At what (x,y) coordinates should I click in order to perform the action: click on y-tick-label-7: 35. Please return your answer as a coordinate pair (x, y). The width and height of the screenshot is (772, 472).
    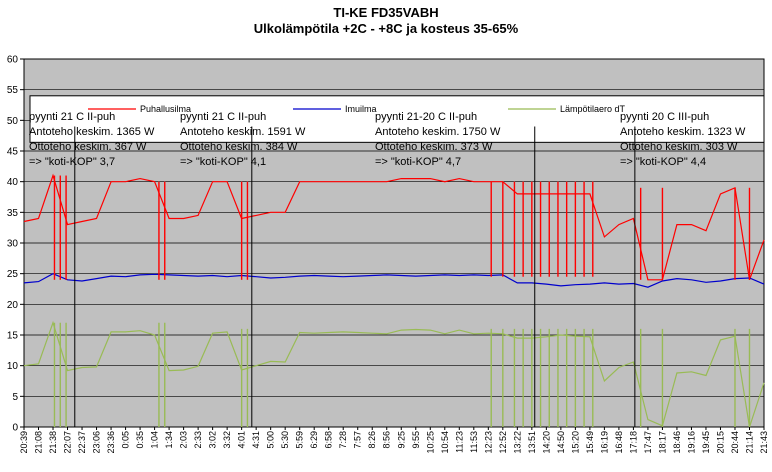
    Looking at the image, I should click on (13, 213).